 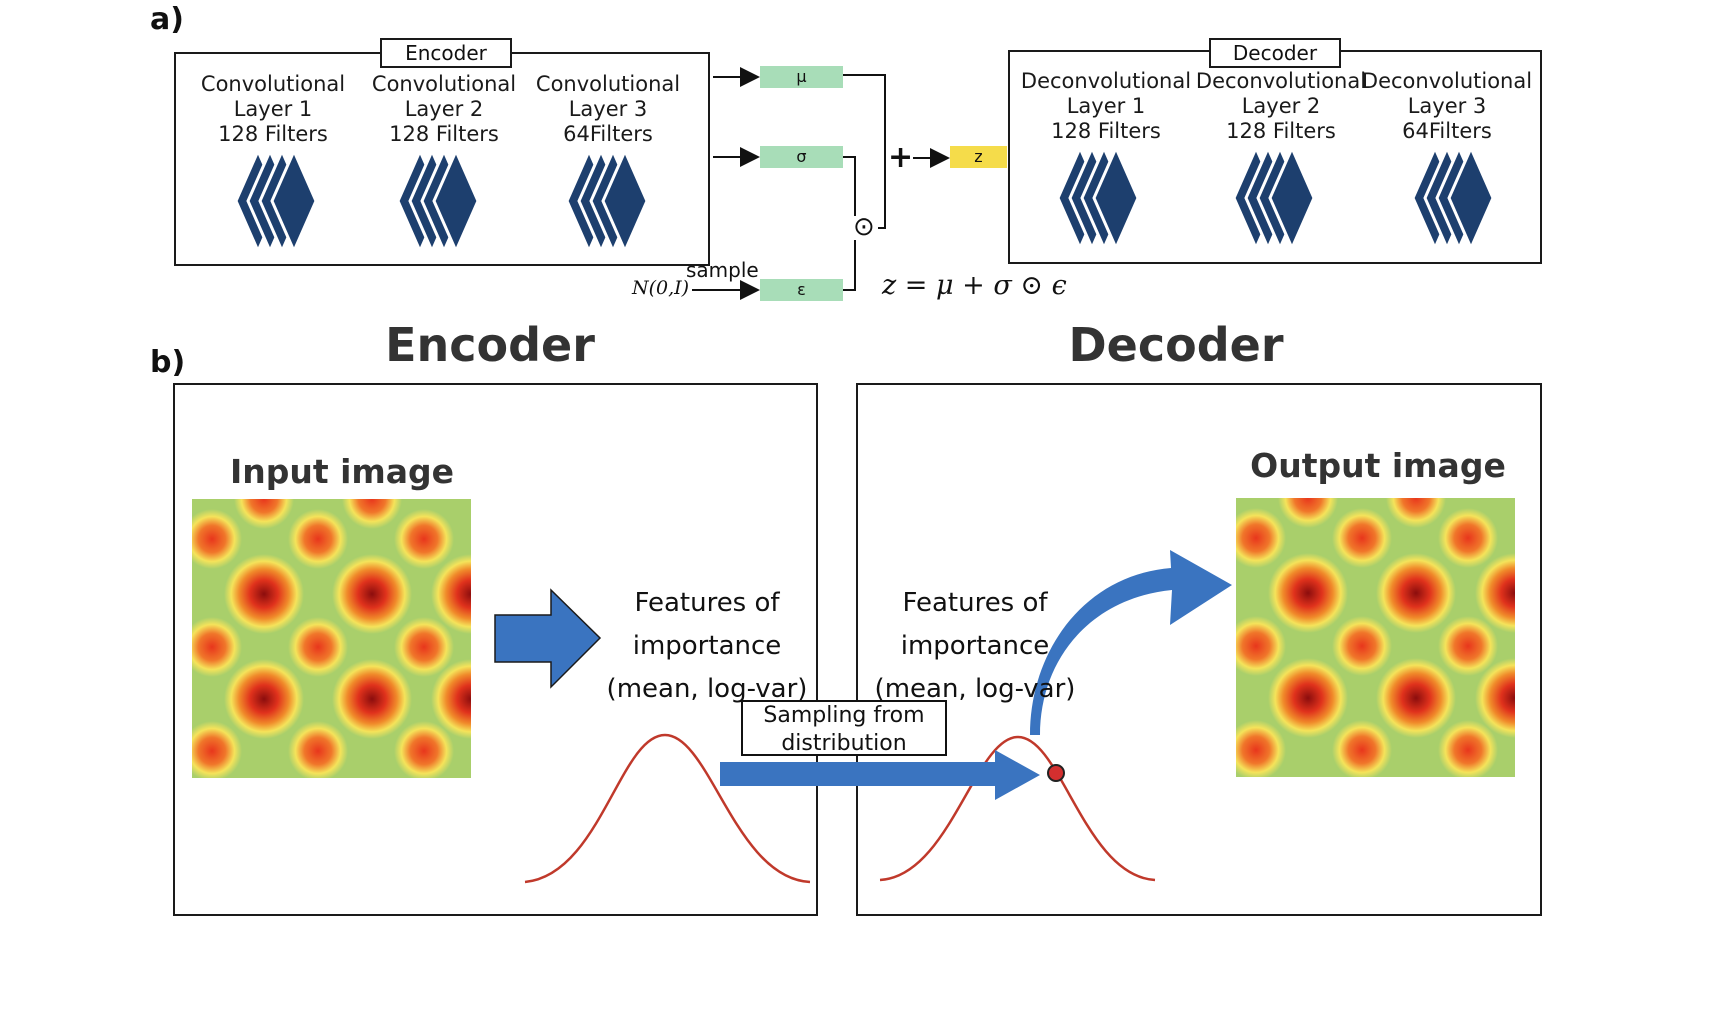 I want to click on mu-connector, so click(x=864, y=151).